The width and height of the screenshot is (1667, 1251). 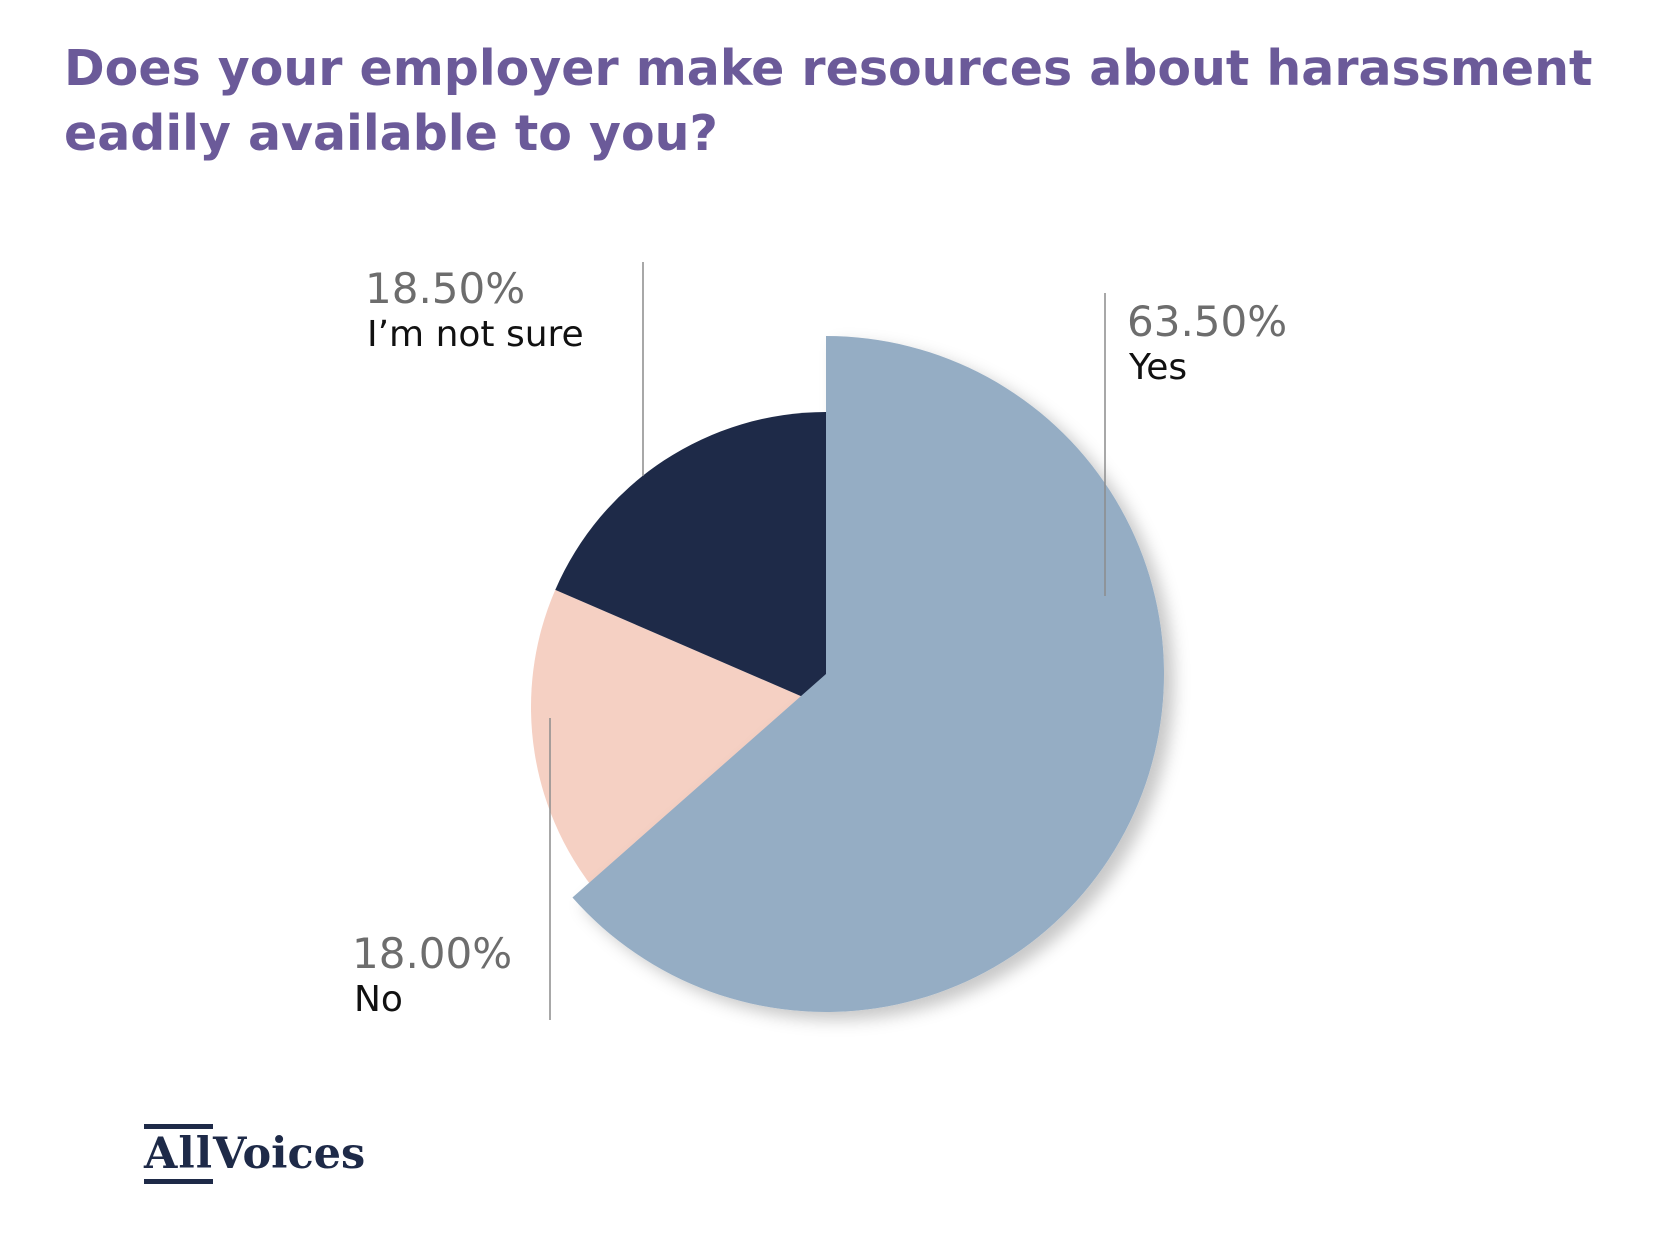 I want to click on slice-pct-not-sure: 18.50%, so click(x=445, y=288).